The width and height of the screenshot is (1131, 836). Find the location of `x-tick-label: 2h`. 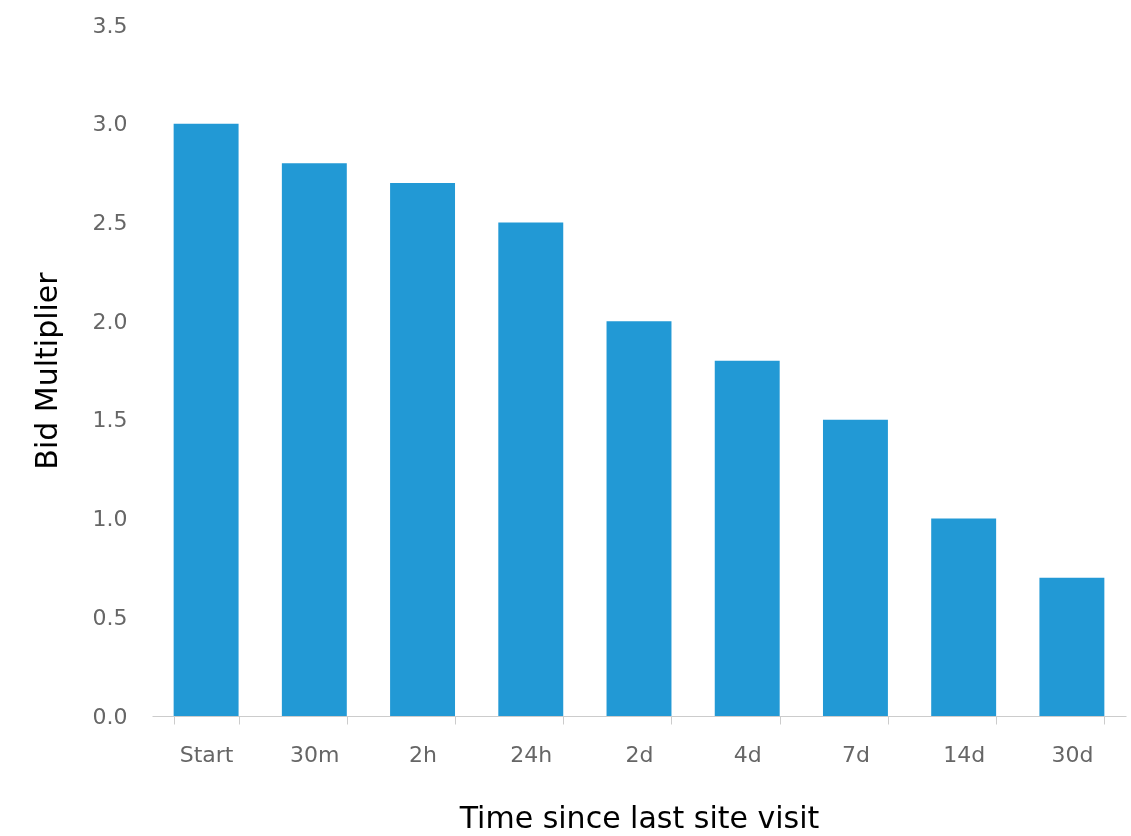

x-tick-label: 2h is located at coordinates (423, 754).